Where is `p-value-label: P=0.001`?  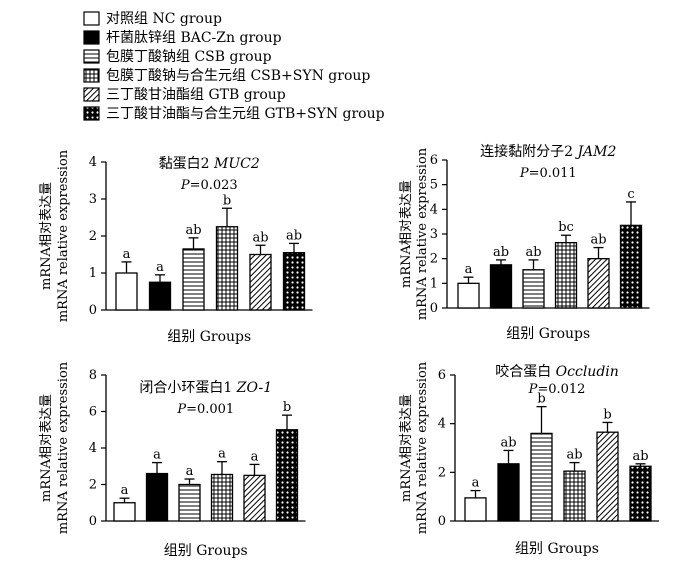 p-value-label: P=0.001 is located at coordinates (205, 409).